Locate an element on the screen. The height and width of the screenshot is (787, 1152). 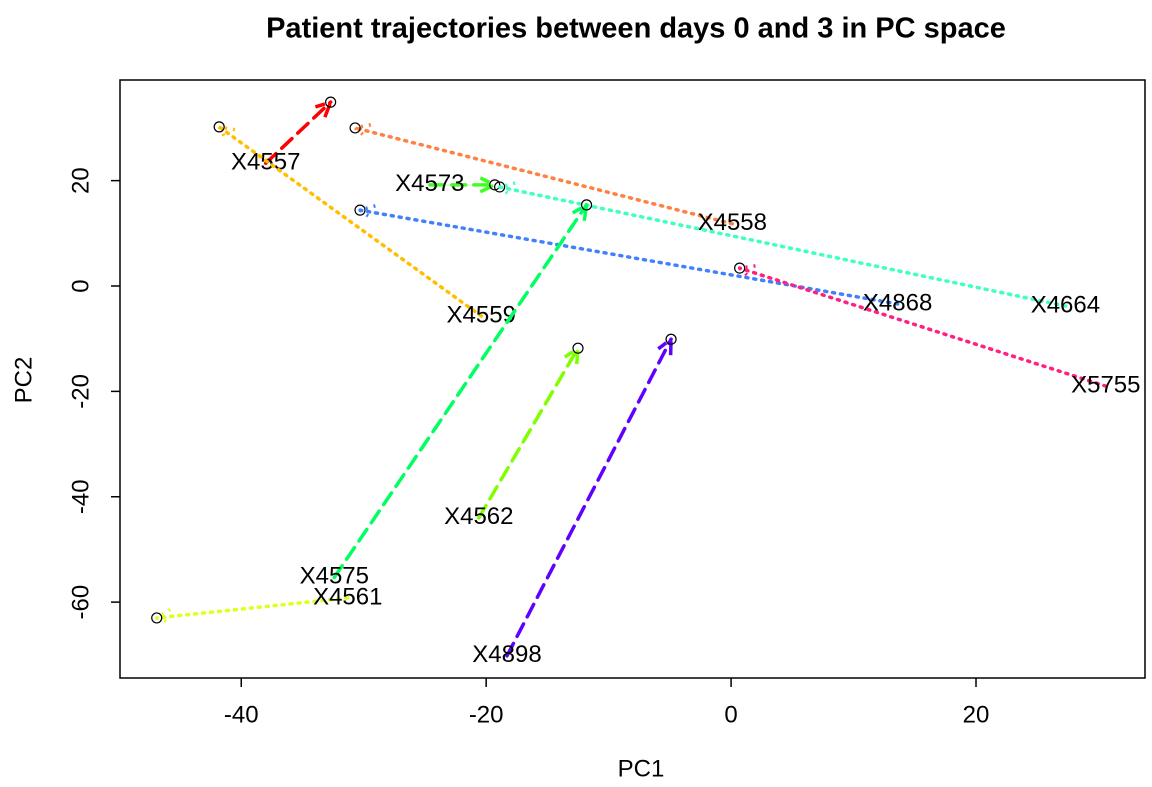
x-tick-label: -40 is located at coordinates (241, 714).